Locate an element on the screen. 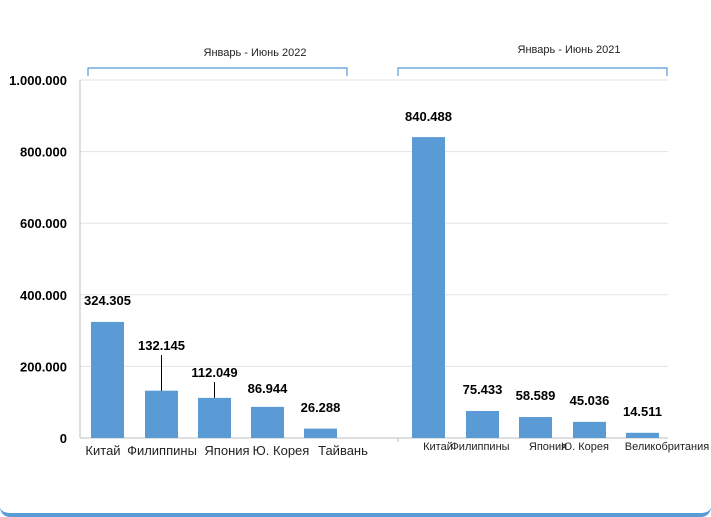 The image size is (711, 517). data-label: 86.944 is located at coordinates (268, 388).